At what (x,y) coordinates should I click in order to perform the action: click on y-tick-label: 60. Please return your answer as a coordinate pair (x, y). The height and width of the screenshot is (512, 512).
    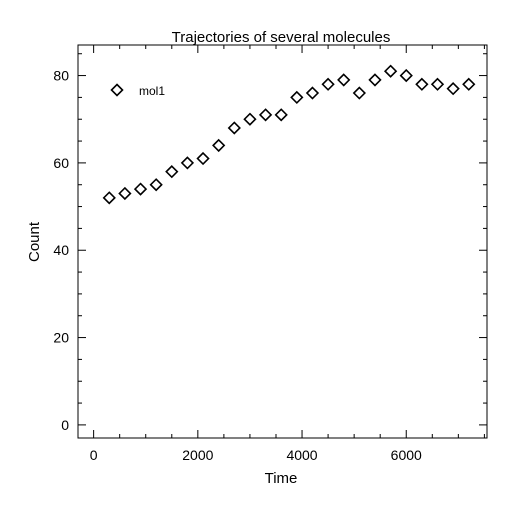
    Looking at the image, I should click on (61, 163).